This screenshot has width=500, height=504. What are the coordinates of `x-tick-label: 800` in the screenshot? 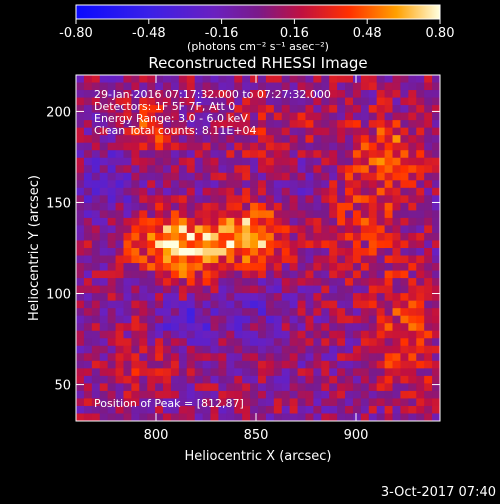 It's located at (156, 435).